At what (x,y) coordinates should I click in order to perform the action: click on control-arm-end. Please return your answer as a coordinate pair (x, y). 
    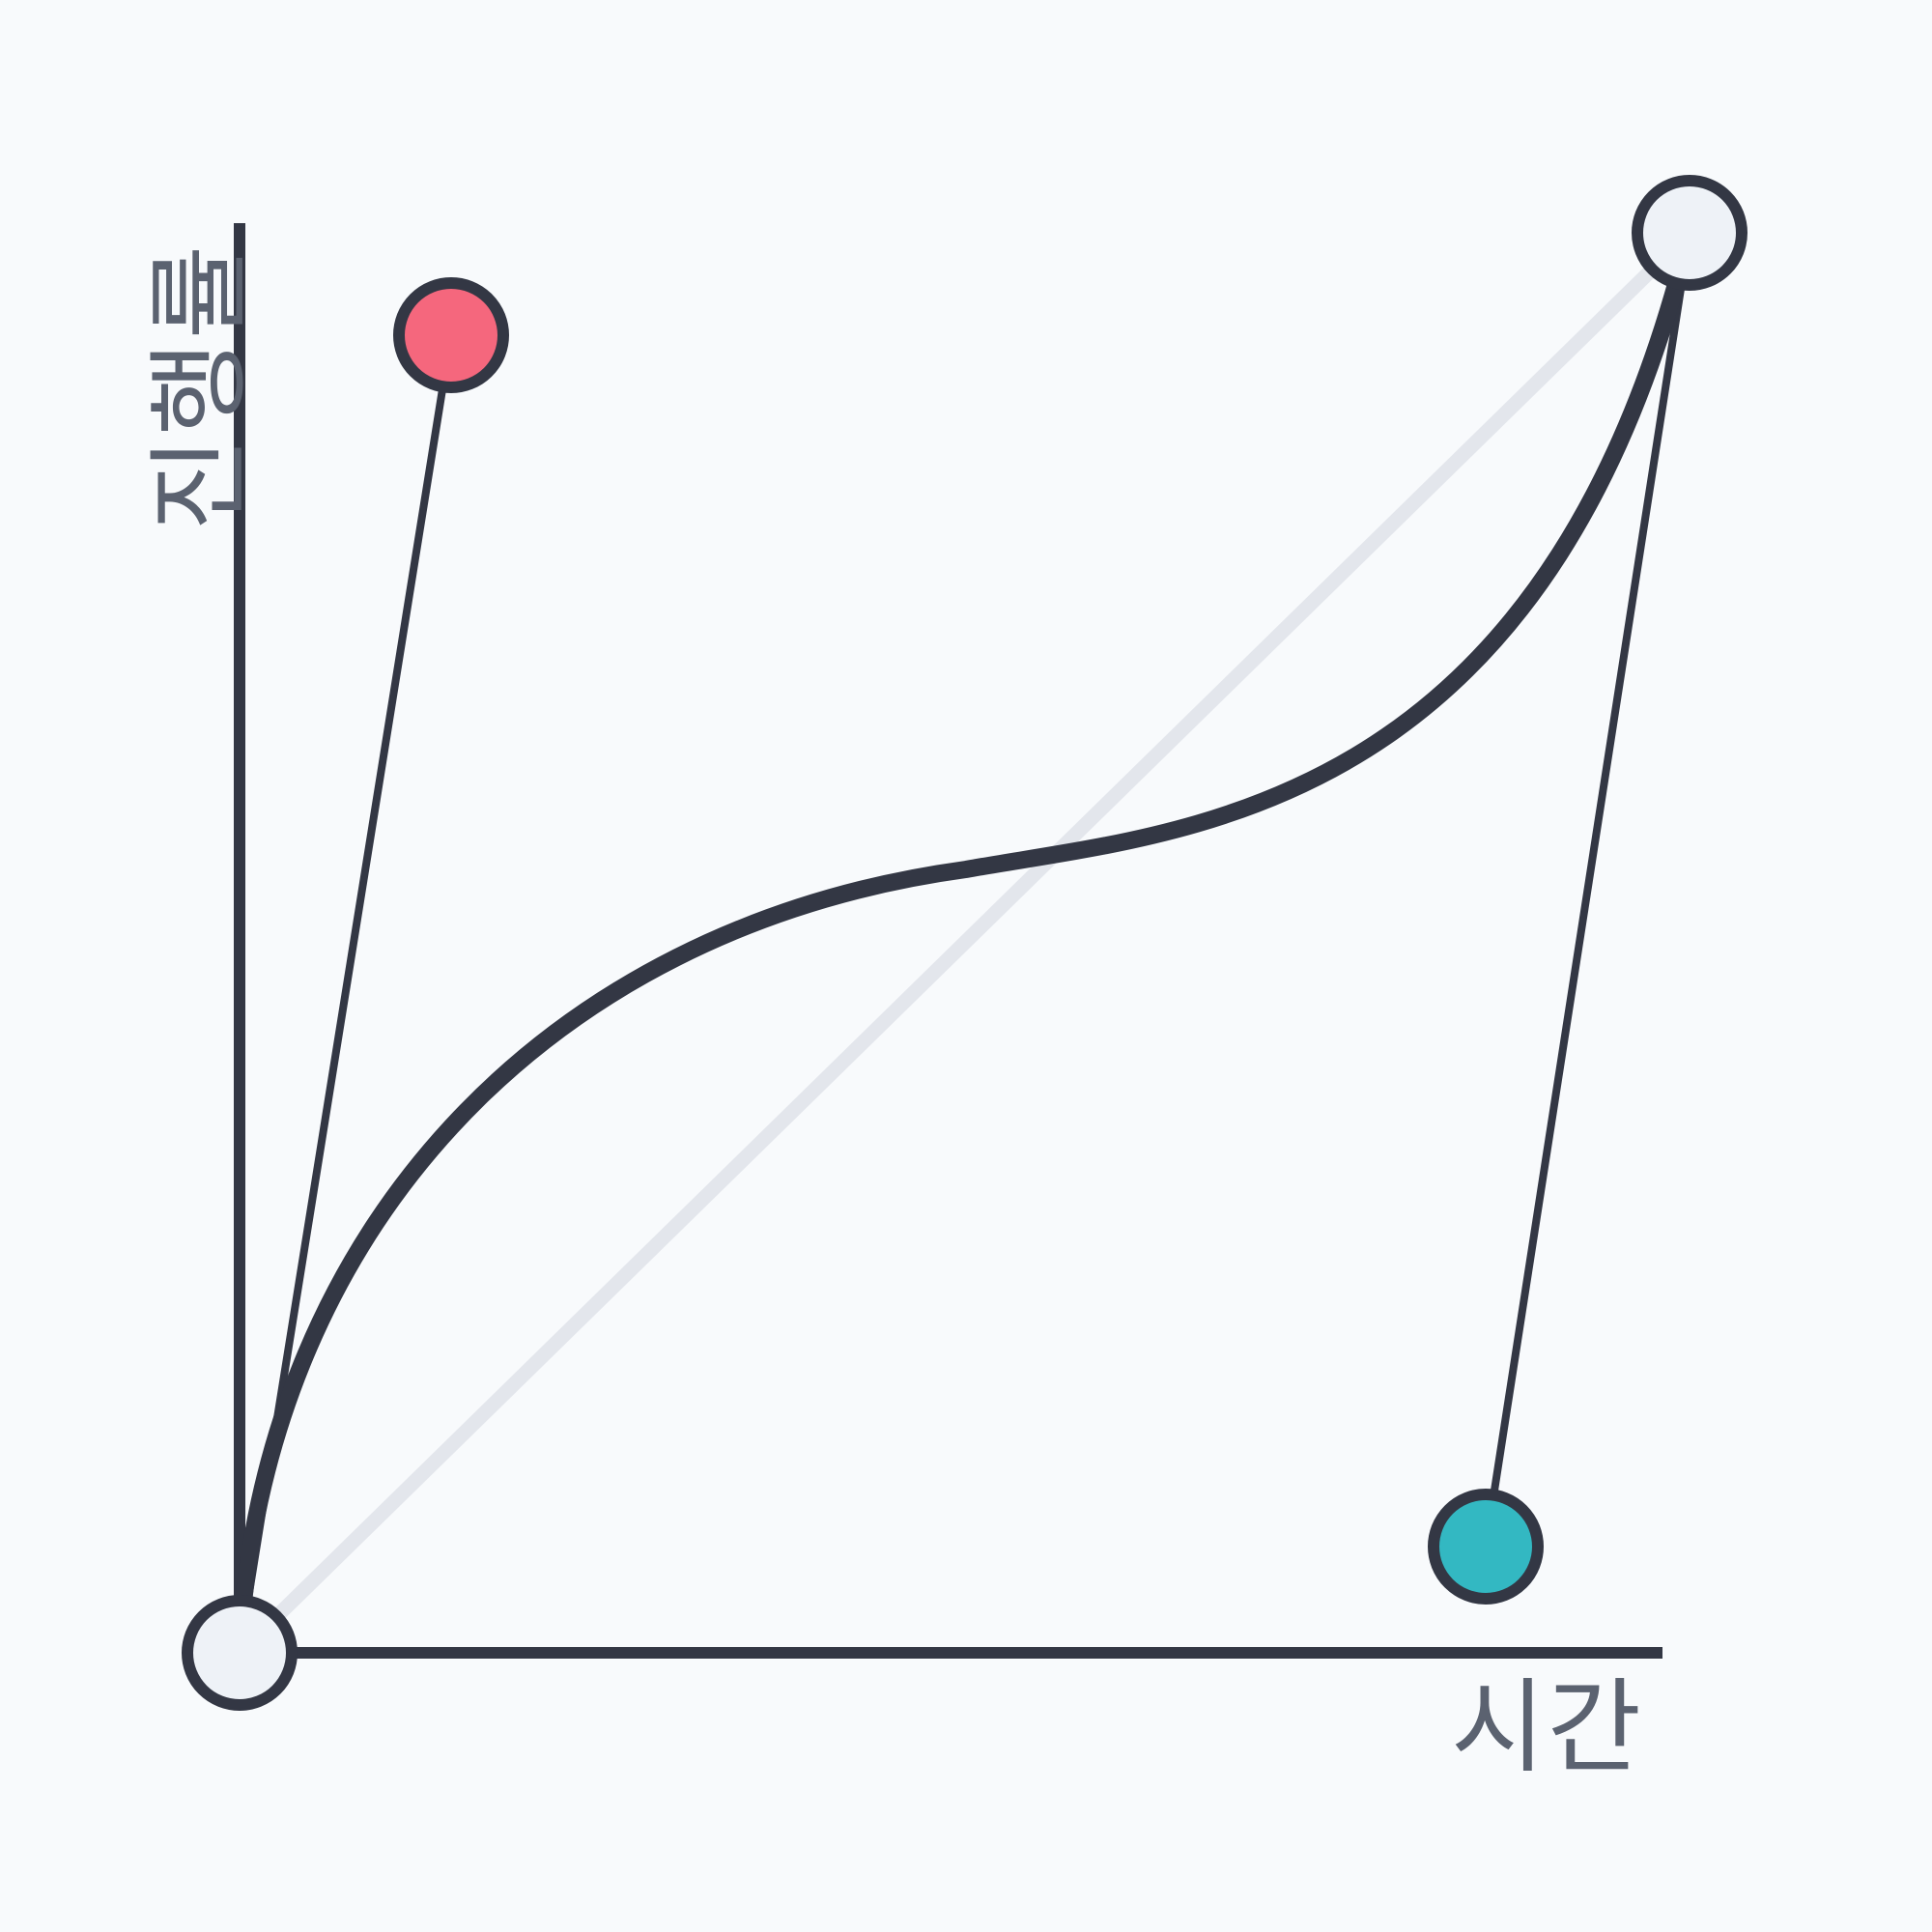
    Looking at the image, I should click on (1587, 890).